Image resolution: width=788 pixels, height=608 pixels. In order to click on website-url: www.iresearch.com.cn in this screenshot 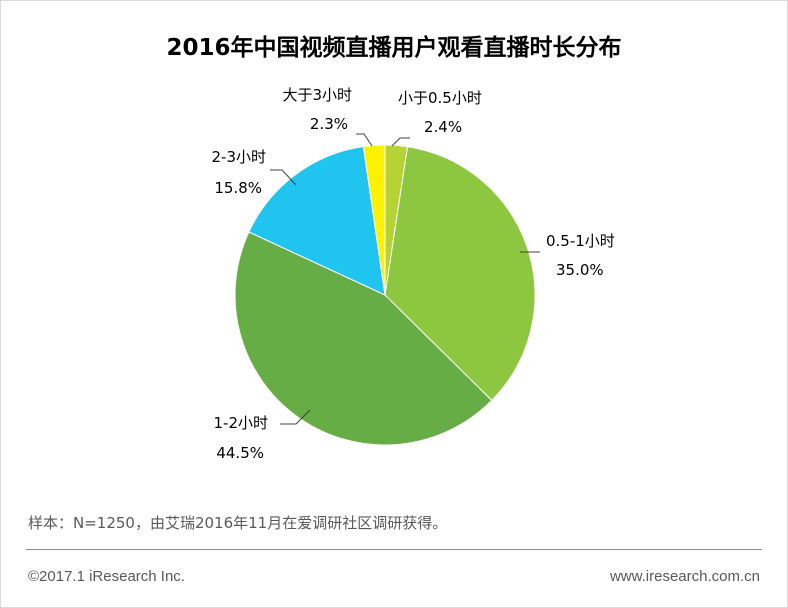, I will do `click(684, 576)`.